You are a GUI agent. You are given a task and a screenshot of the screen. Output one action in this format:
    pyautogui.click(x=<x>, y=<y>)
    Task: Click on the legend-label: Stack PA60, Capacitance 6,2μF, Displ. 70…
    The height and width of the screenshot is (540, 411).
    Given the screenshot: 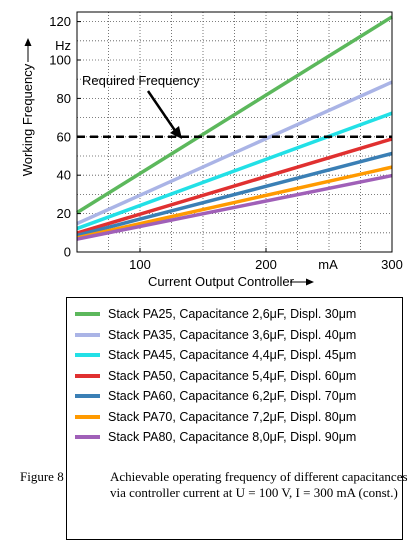 What is the action you would take?
    pyautogui.click(x=232, y=396)
    